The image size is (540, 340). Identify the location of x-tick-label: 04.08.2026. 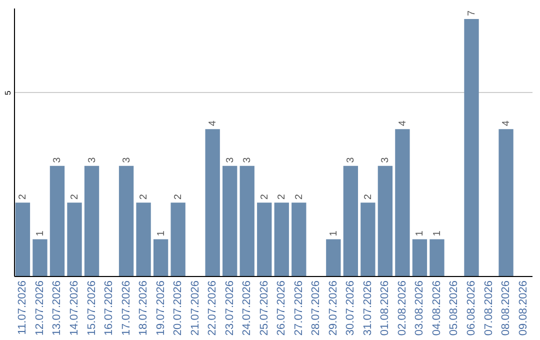
(436, 308).